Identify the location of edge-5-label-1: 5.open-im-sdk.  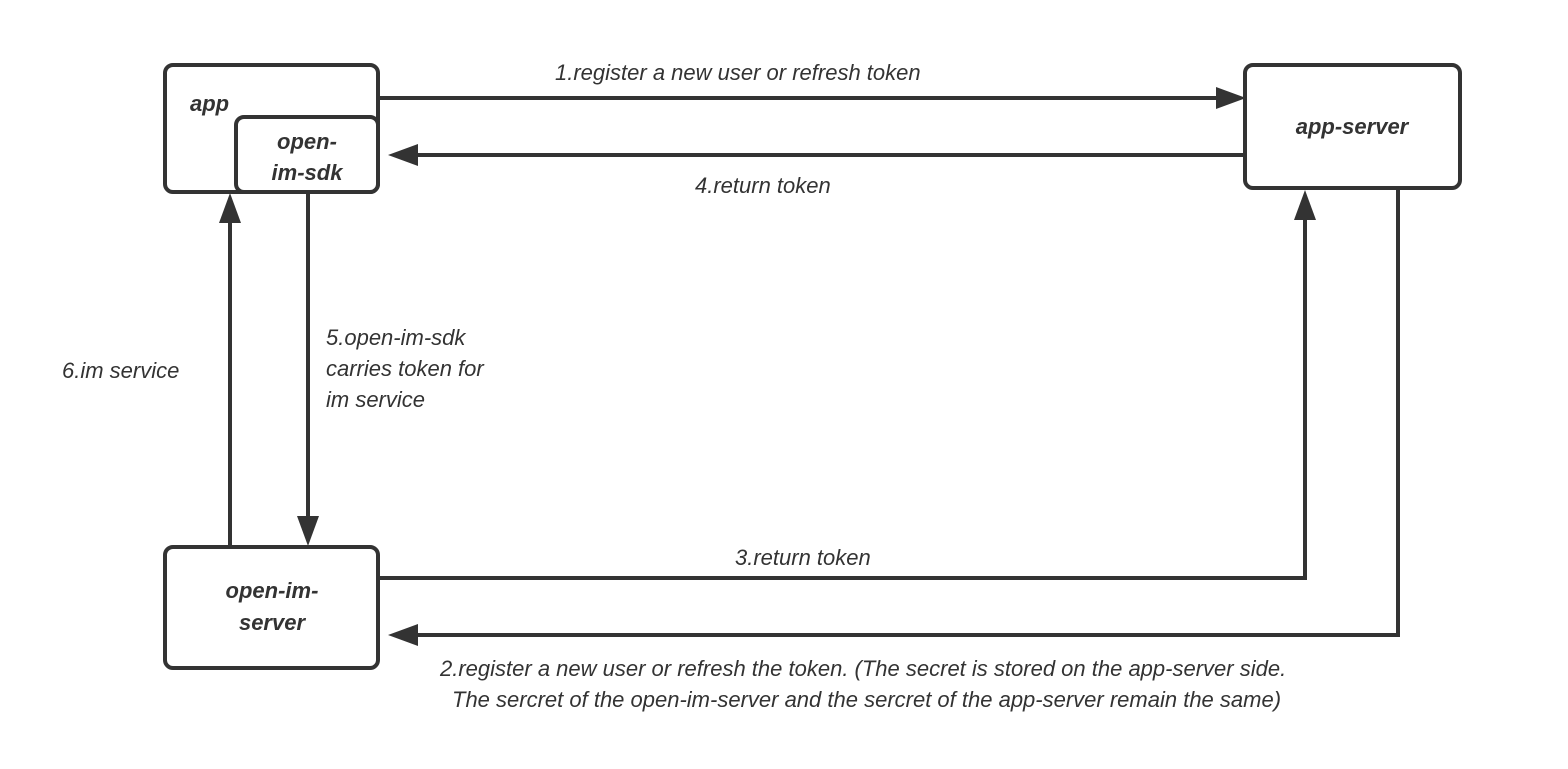
(396, 337).